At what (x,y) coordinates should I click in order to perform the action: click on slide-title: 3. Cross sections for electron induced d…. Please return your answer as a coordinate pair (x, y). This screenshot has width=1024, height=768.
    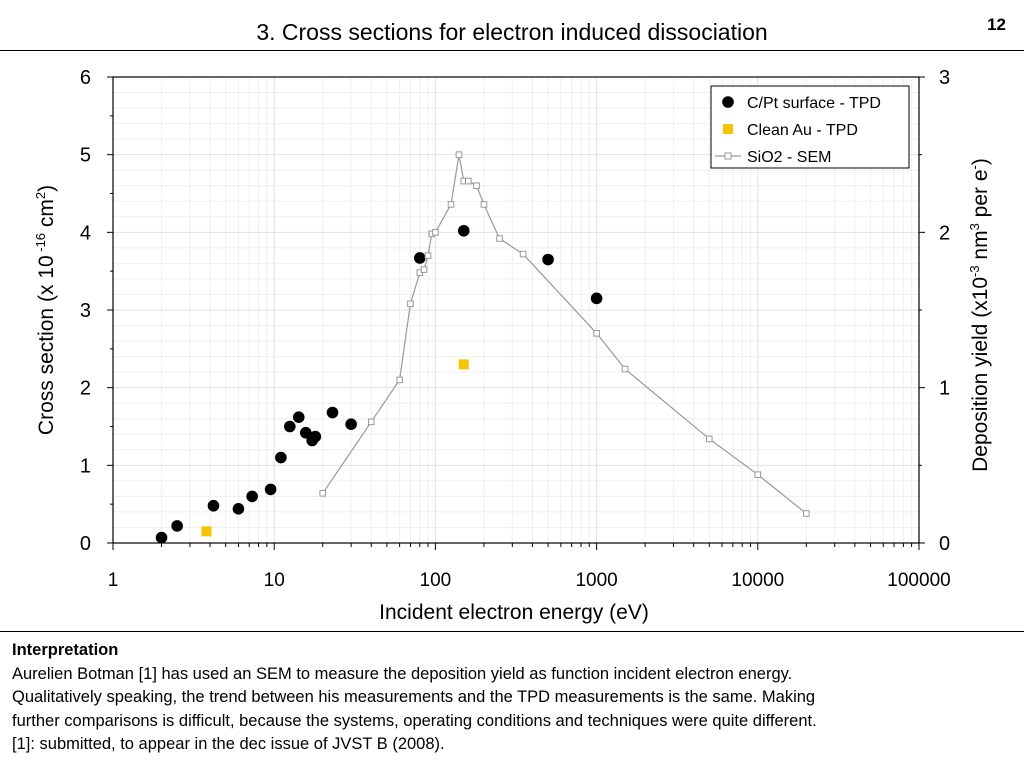
    Looking at the image, I should click on (512, 32).